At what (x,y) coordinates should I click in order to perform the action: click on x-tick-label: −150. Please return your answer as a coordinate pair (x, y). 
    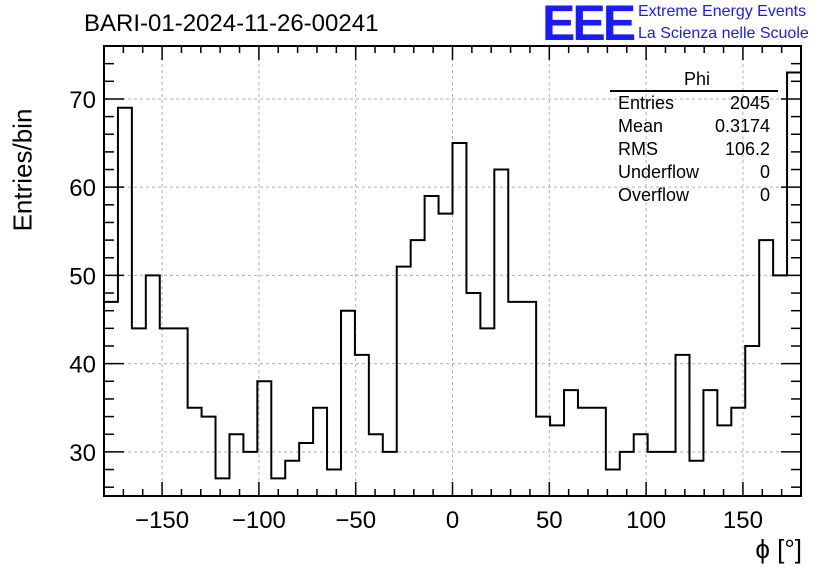
    Looking at the image, I should click on (162, 520).